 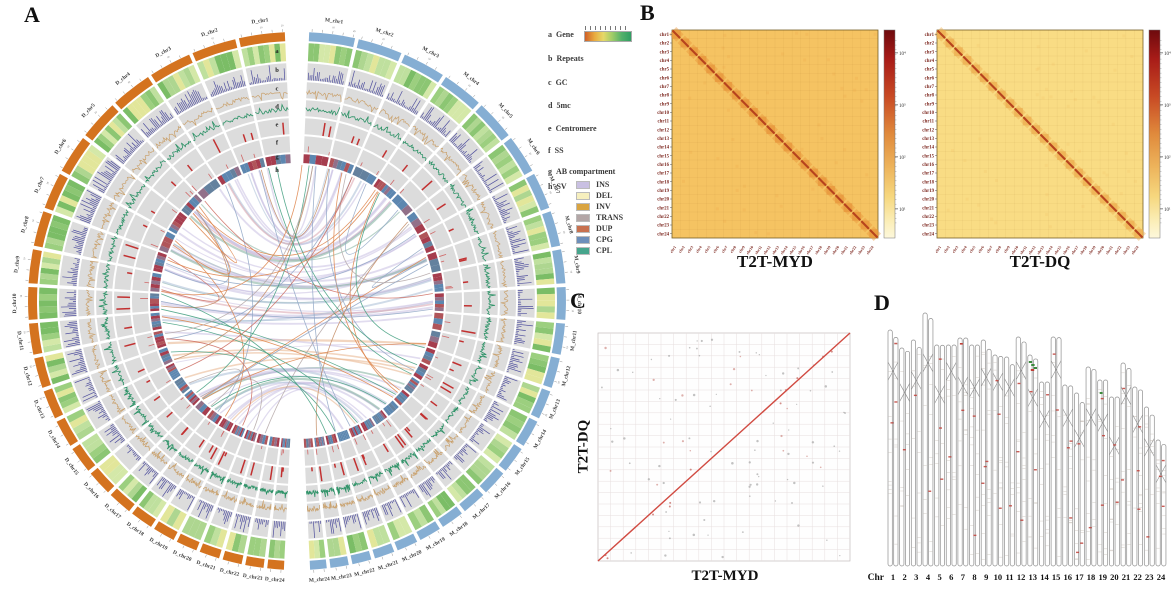 I want to click on circos-chr-label: D_chr13, so click(x=38, y=409).